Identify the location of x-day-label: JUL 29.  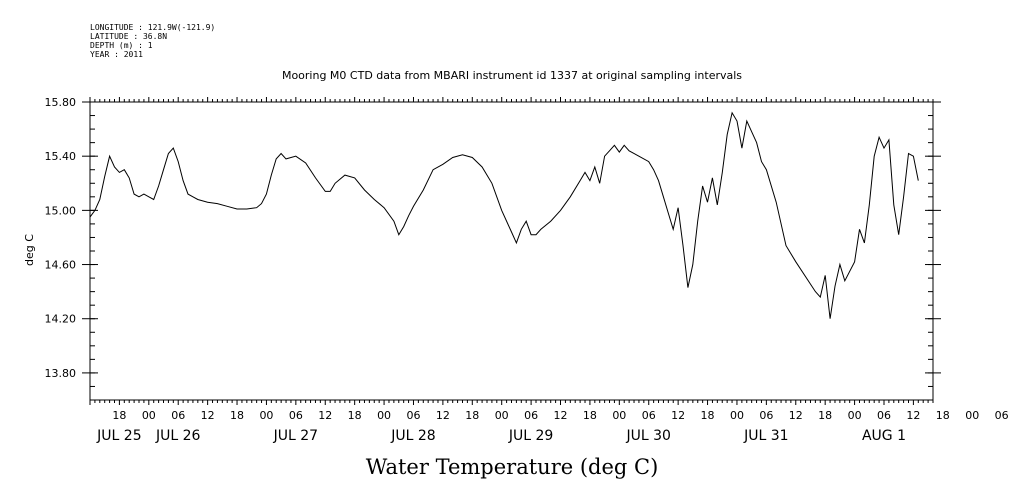
(530, 436).